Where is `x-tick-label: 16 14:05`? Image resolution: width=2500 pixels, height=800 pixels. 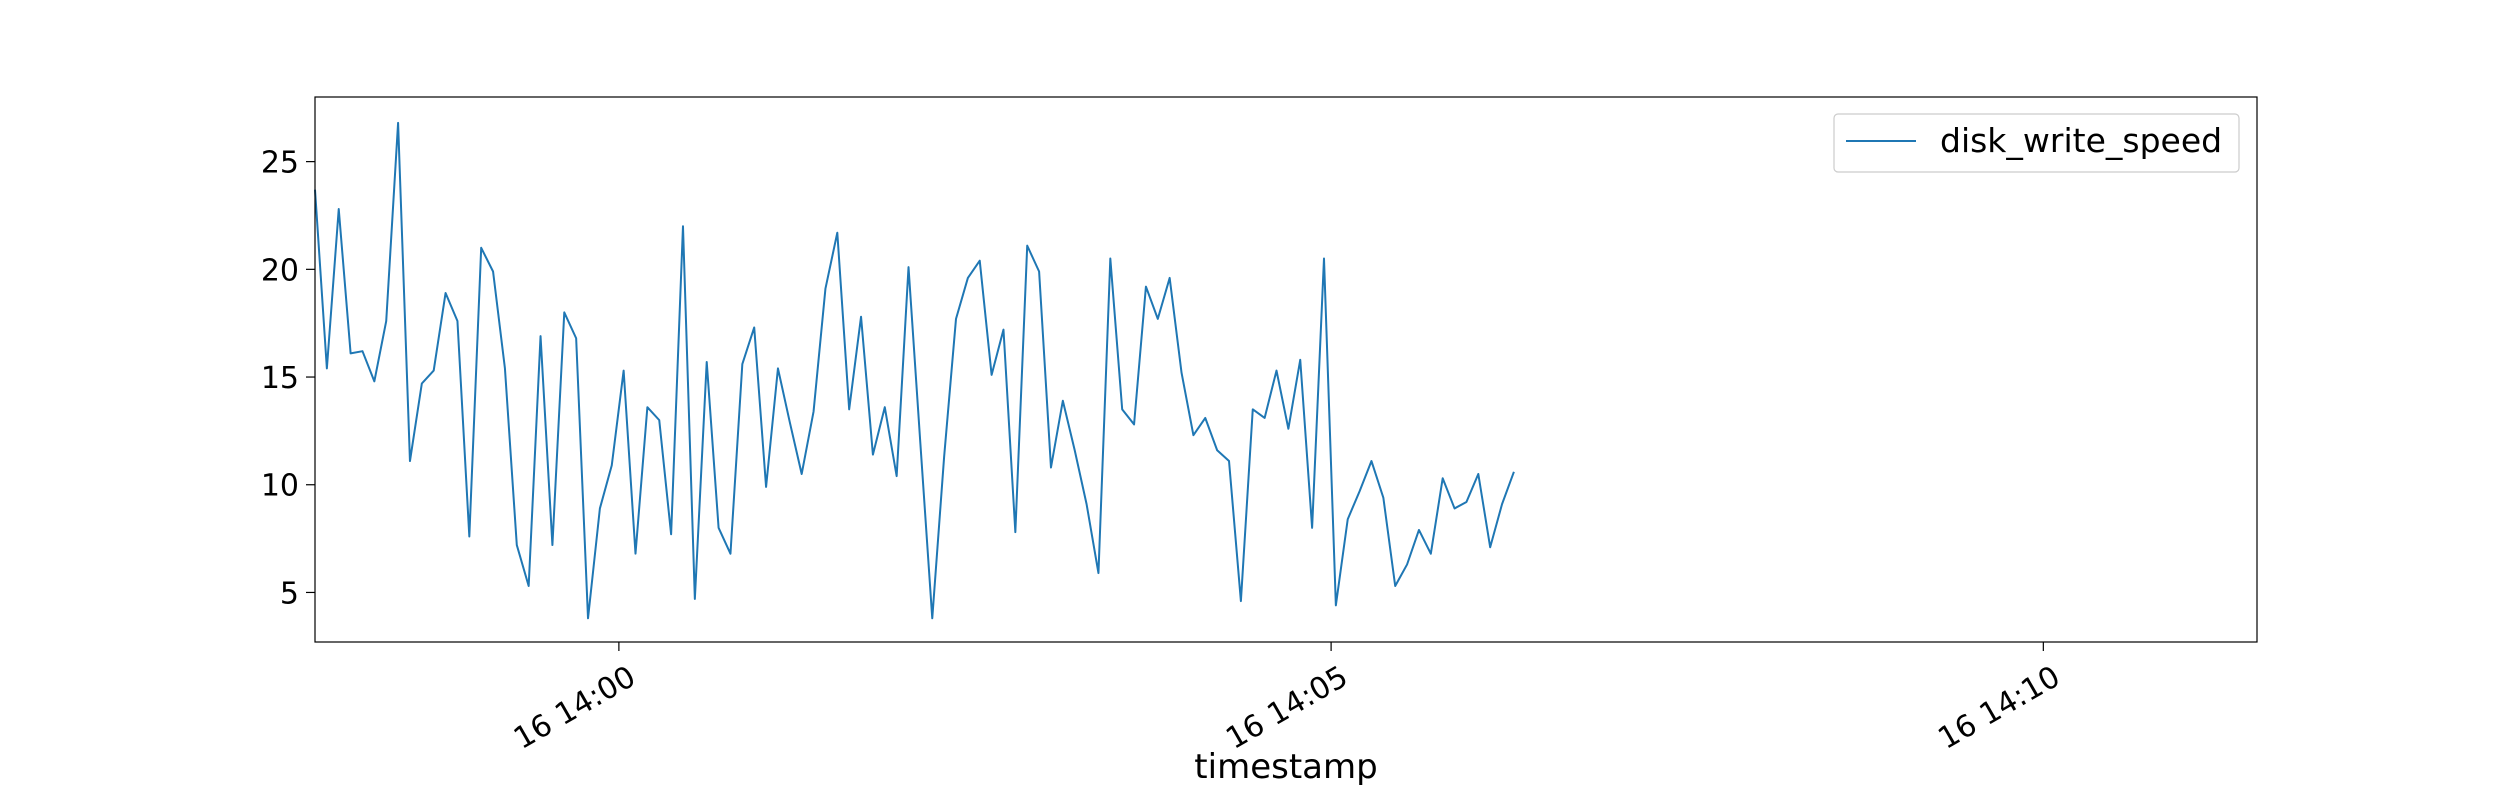
x-tick-label: 16 14:05 is located at coordinates (1287, 707).